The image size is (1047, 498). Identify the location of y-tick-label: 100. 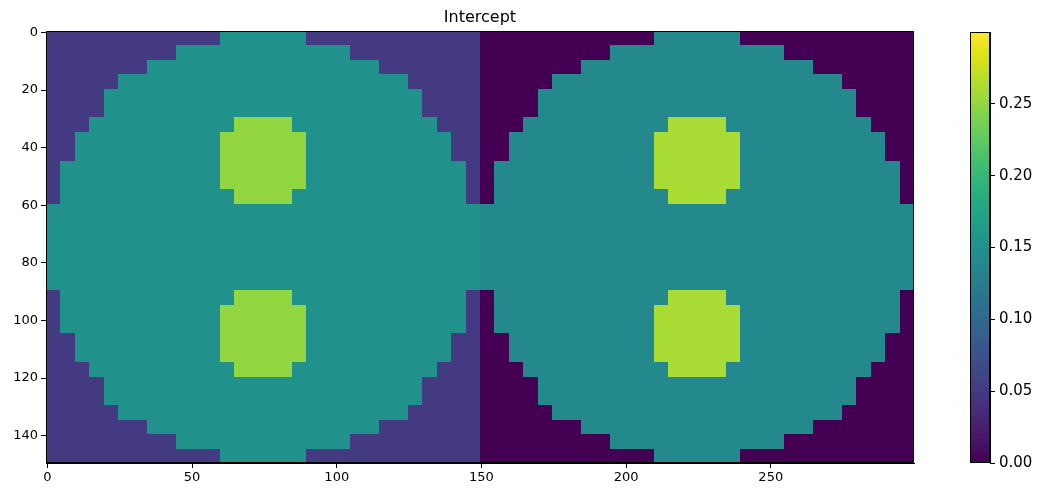
(25, 319).